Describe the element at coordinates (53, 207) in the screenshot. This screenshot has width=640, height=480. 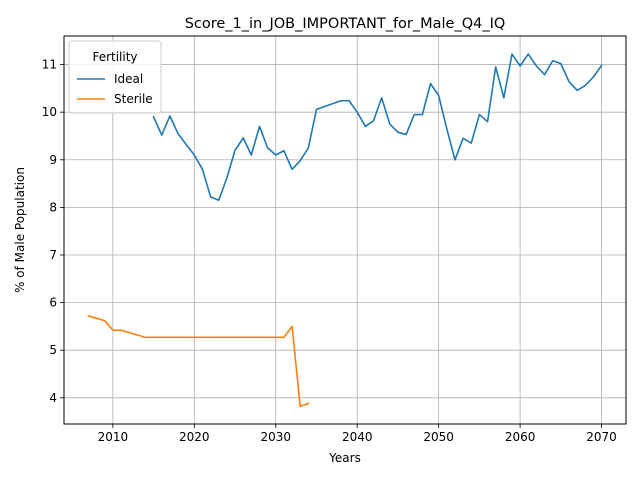
I see `y-tick-label: 8` at that location.